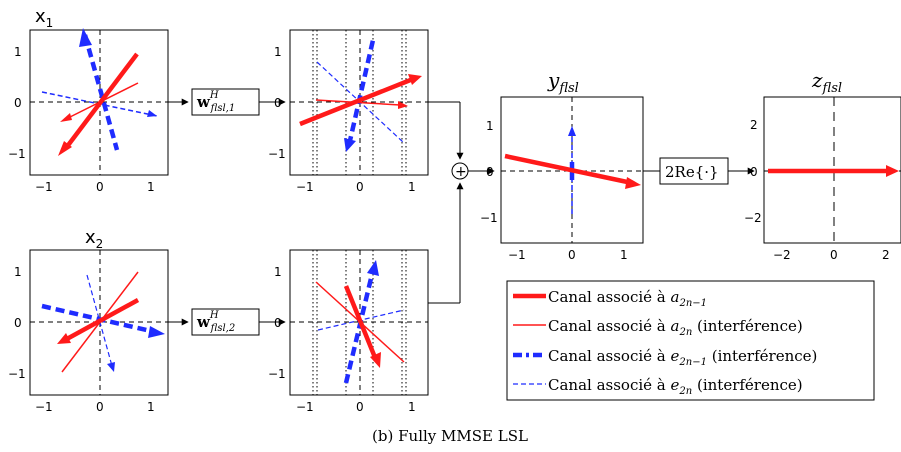 The width and height of the screenshot is (901, 452). Describe the element at coordinates (361, 323) in the screenshot. I see `w2-thick-red-arrow` at that location.